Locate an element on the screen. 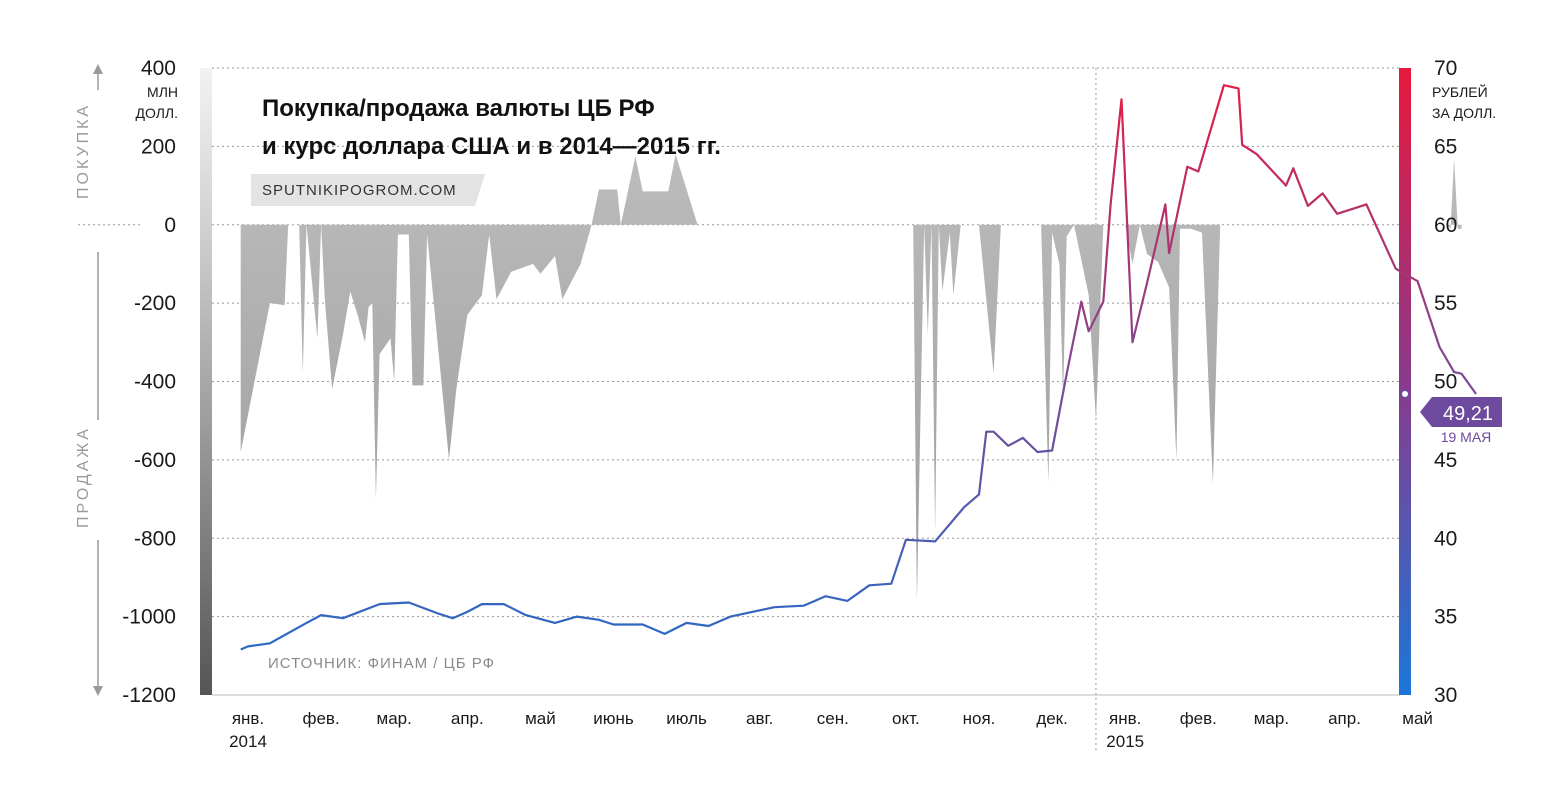 This screenshot has width=1560, height=800. right-tick-label: 55 is located at coordinates (1445, 303).